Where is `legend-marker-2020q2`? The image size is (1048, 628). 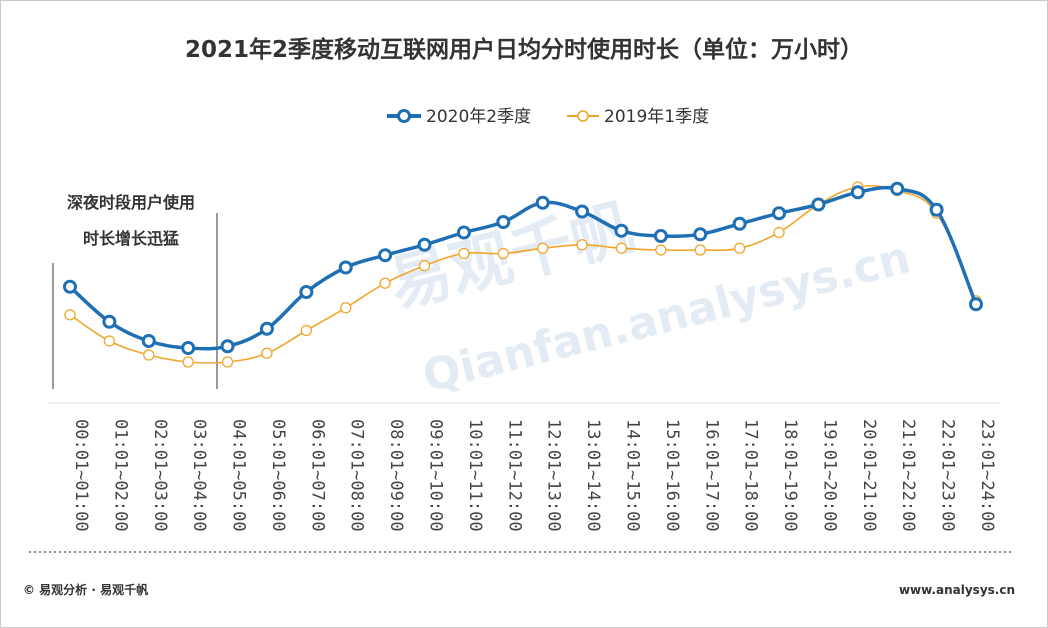 legend-marker-2020q2 is located at coordinates (404, 116).